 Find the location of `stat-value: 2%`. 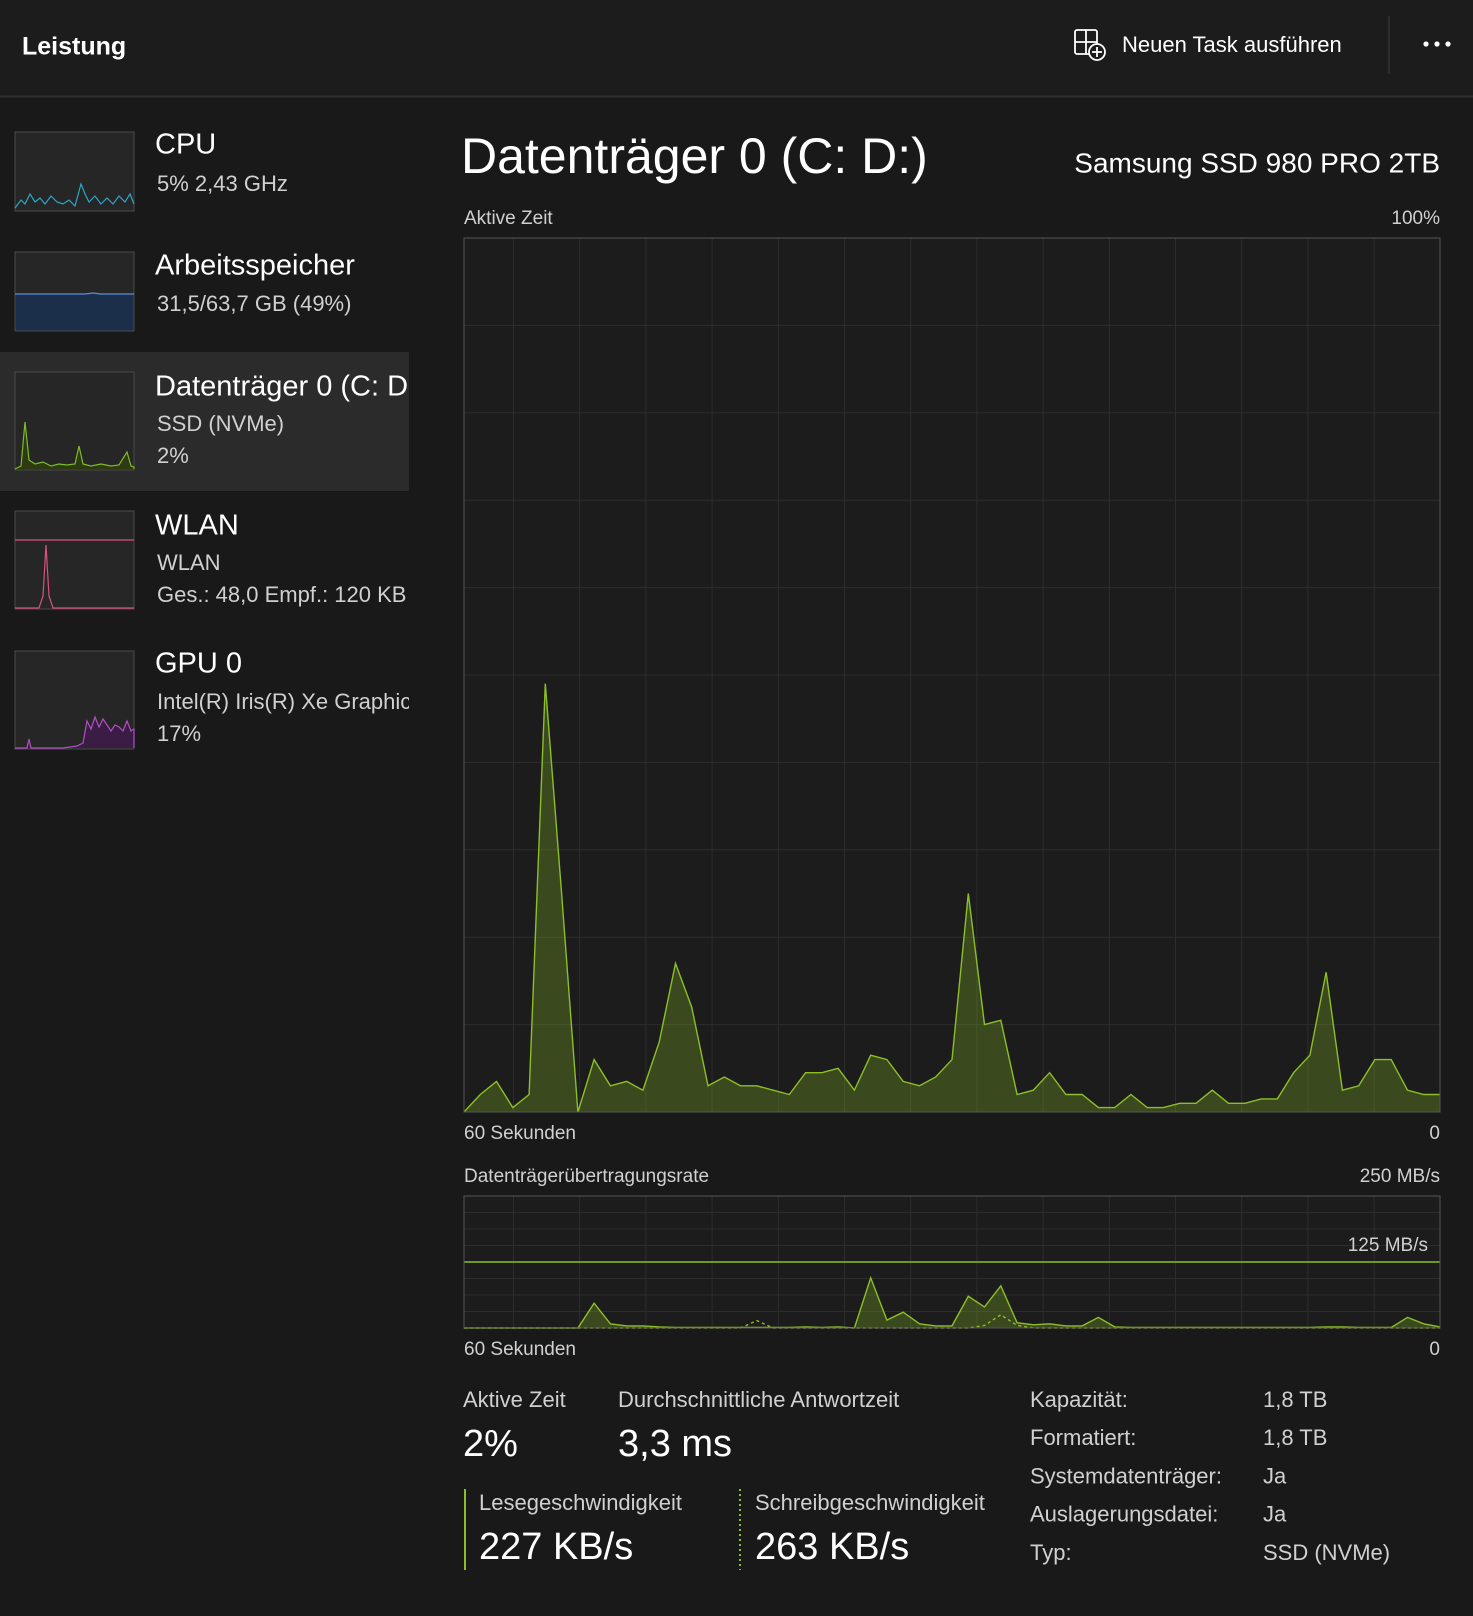

stat-value: 2% is located at coordinates (490, 1444).